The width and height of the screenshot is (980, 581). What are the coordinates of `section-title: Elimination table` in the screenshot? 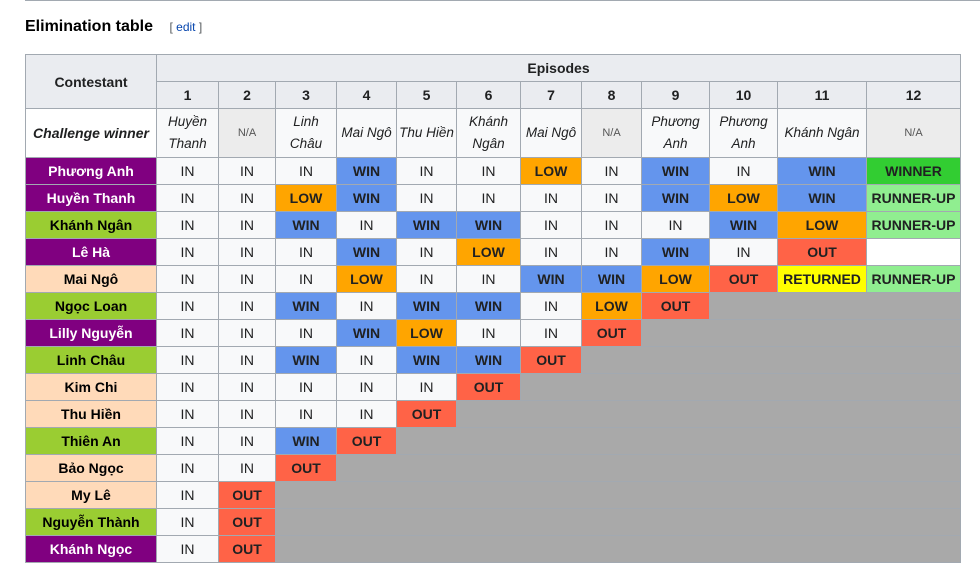 It's located at (89, 26).